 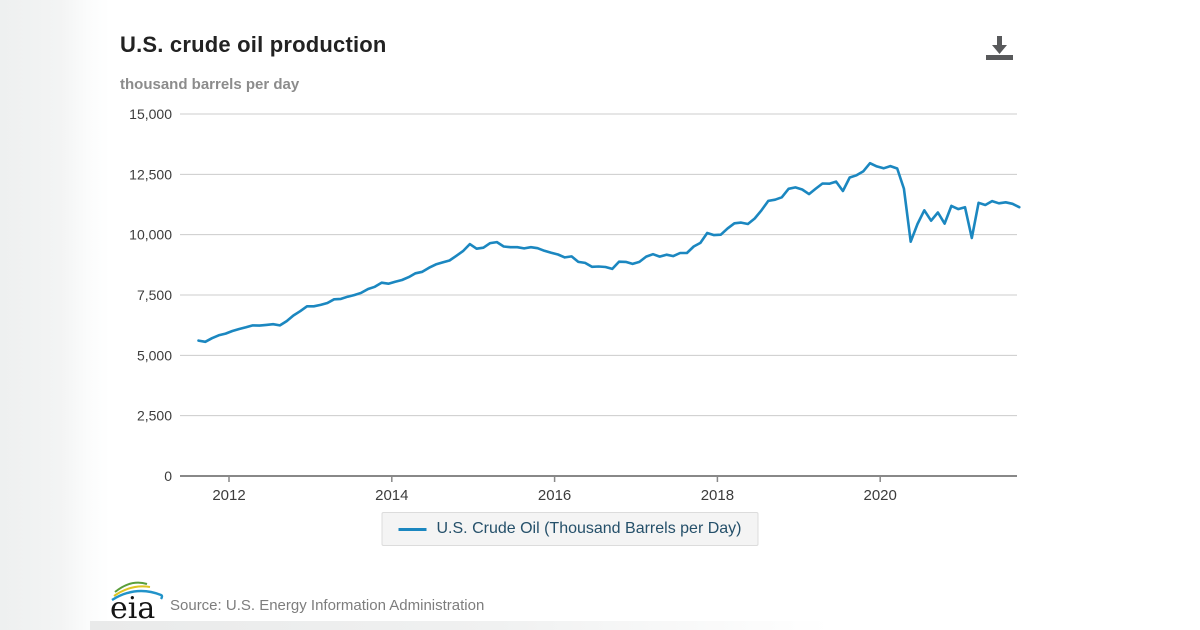 I want to click on y-axis-tick-label: 10,000, so click(x=150, y=235).